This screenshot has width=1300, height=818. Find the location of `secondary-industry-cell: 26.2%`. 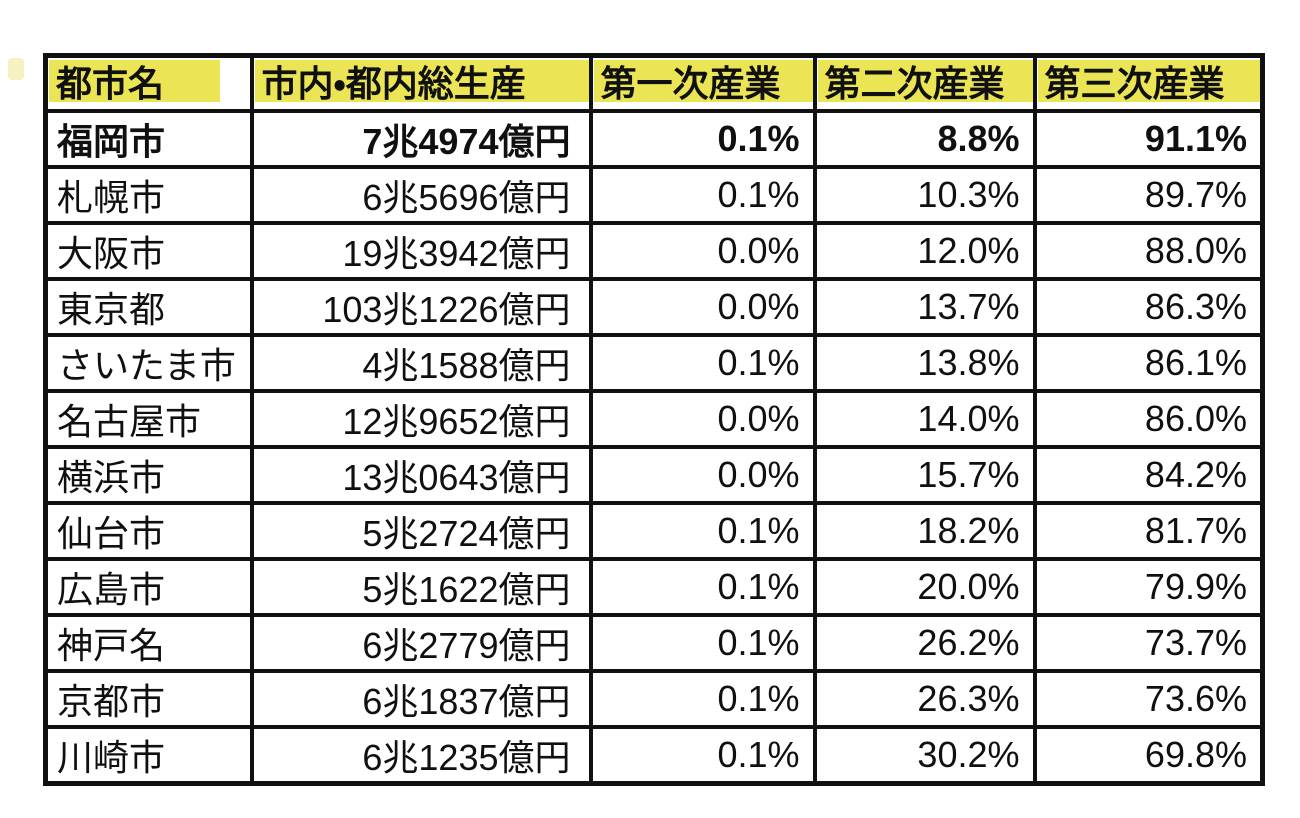

secondary-industry-cell: 26.2% is located at coordinates (924, 643).